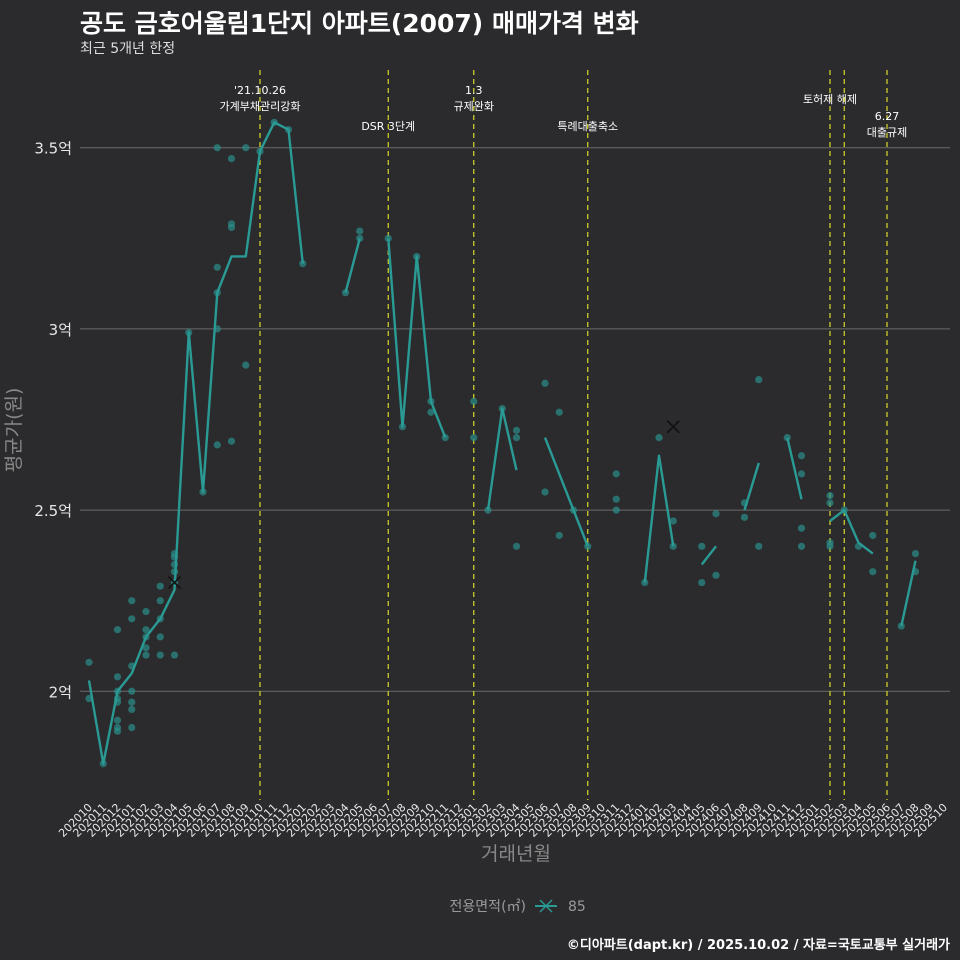 Image resolution: width=960 pixels, height=960 pixels. Describe the element at coordinates (830, 99) in the screenshot. I see `event-label: 토허제 해제` at that location.